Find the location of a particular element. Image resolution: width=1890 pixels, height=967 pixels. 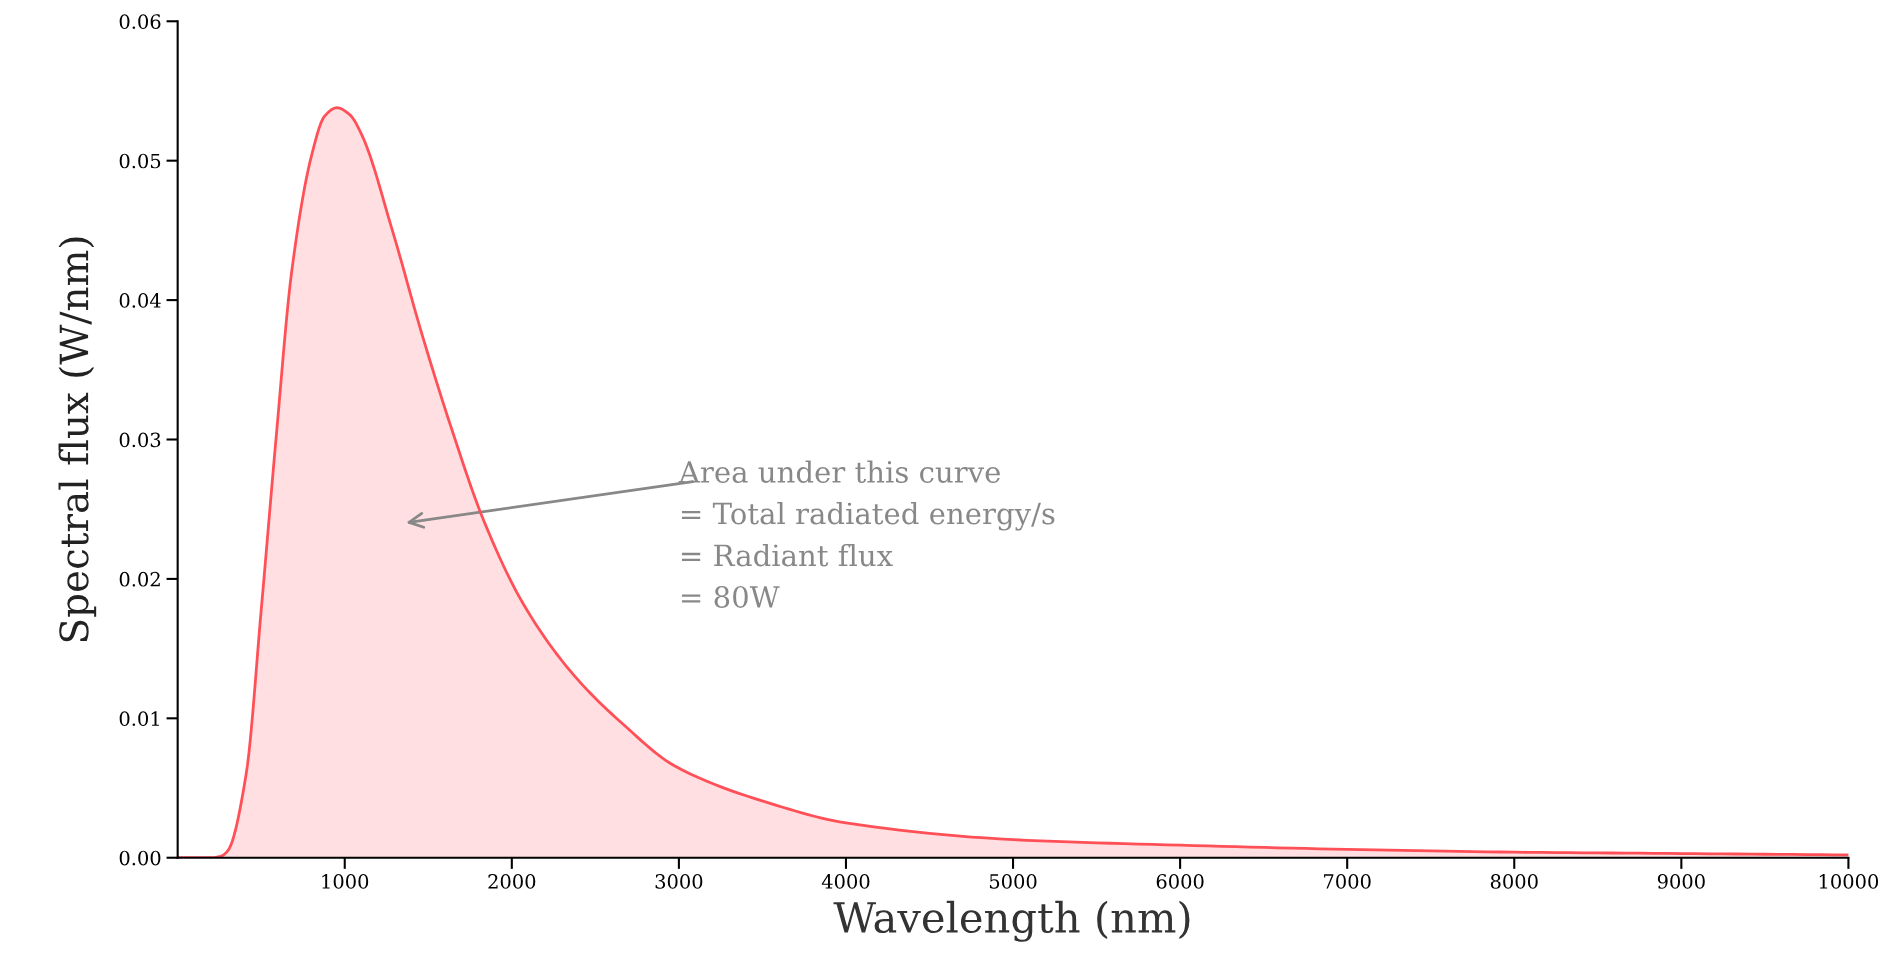

y-tick-label: 0.01 is located at coordinates (139, 718).